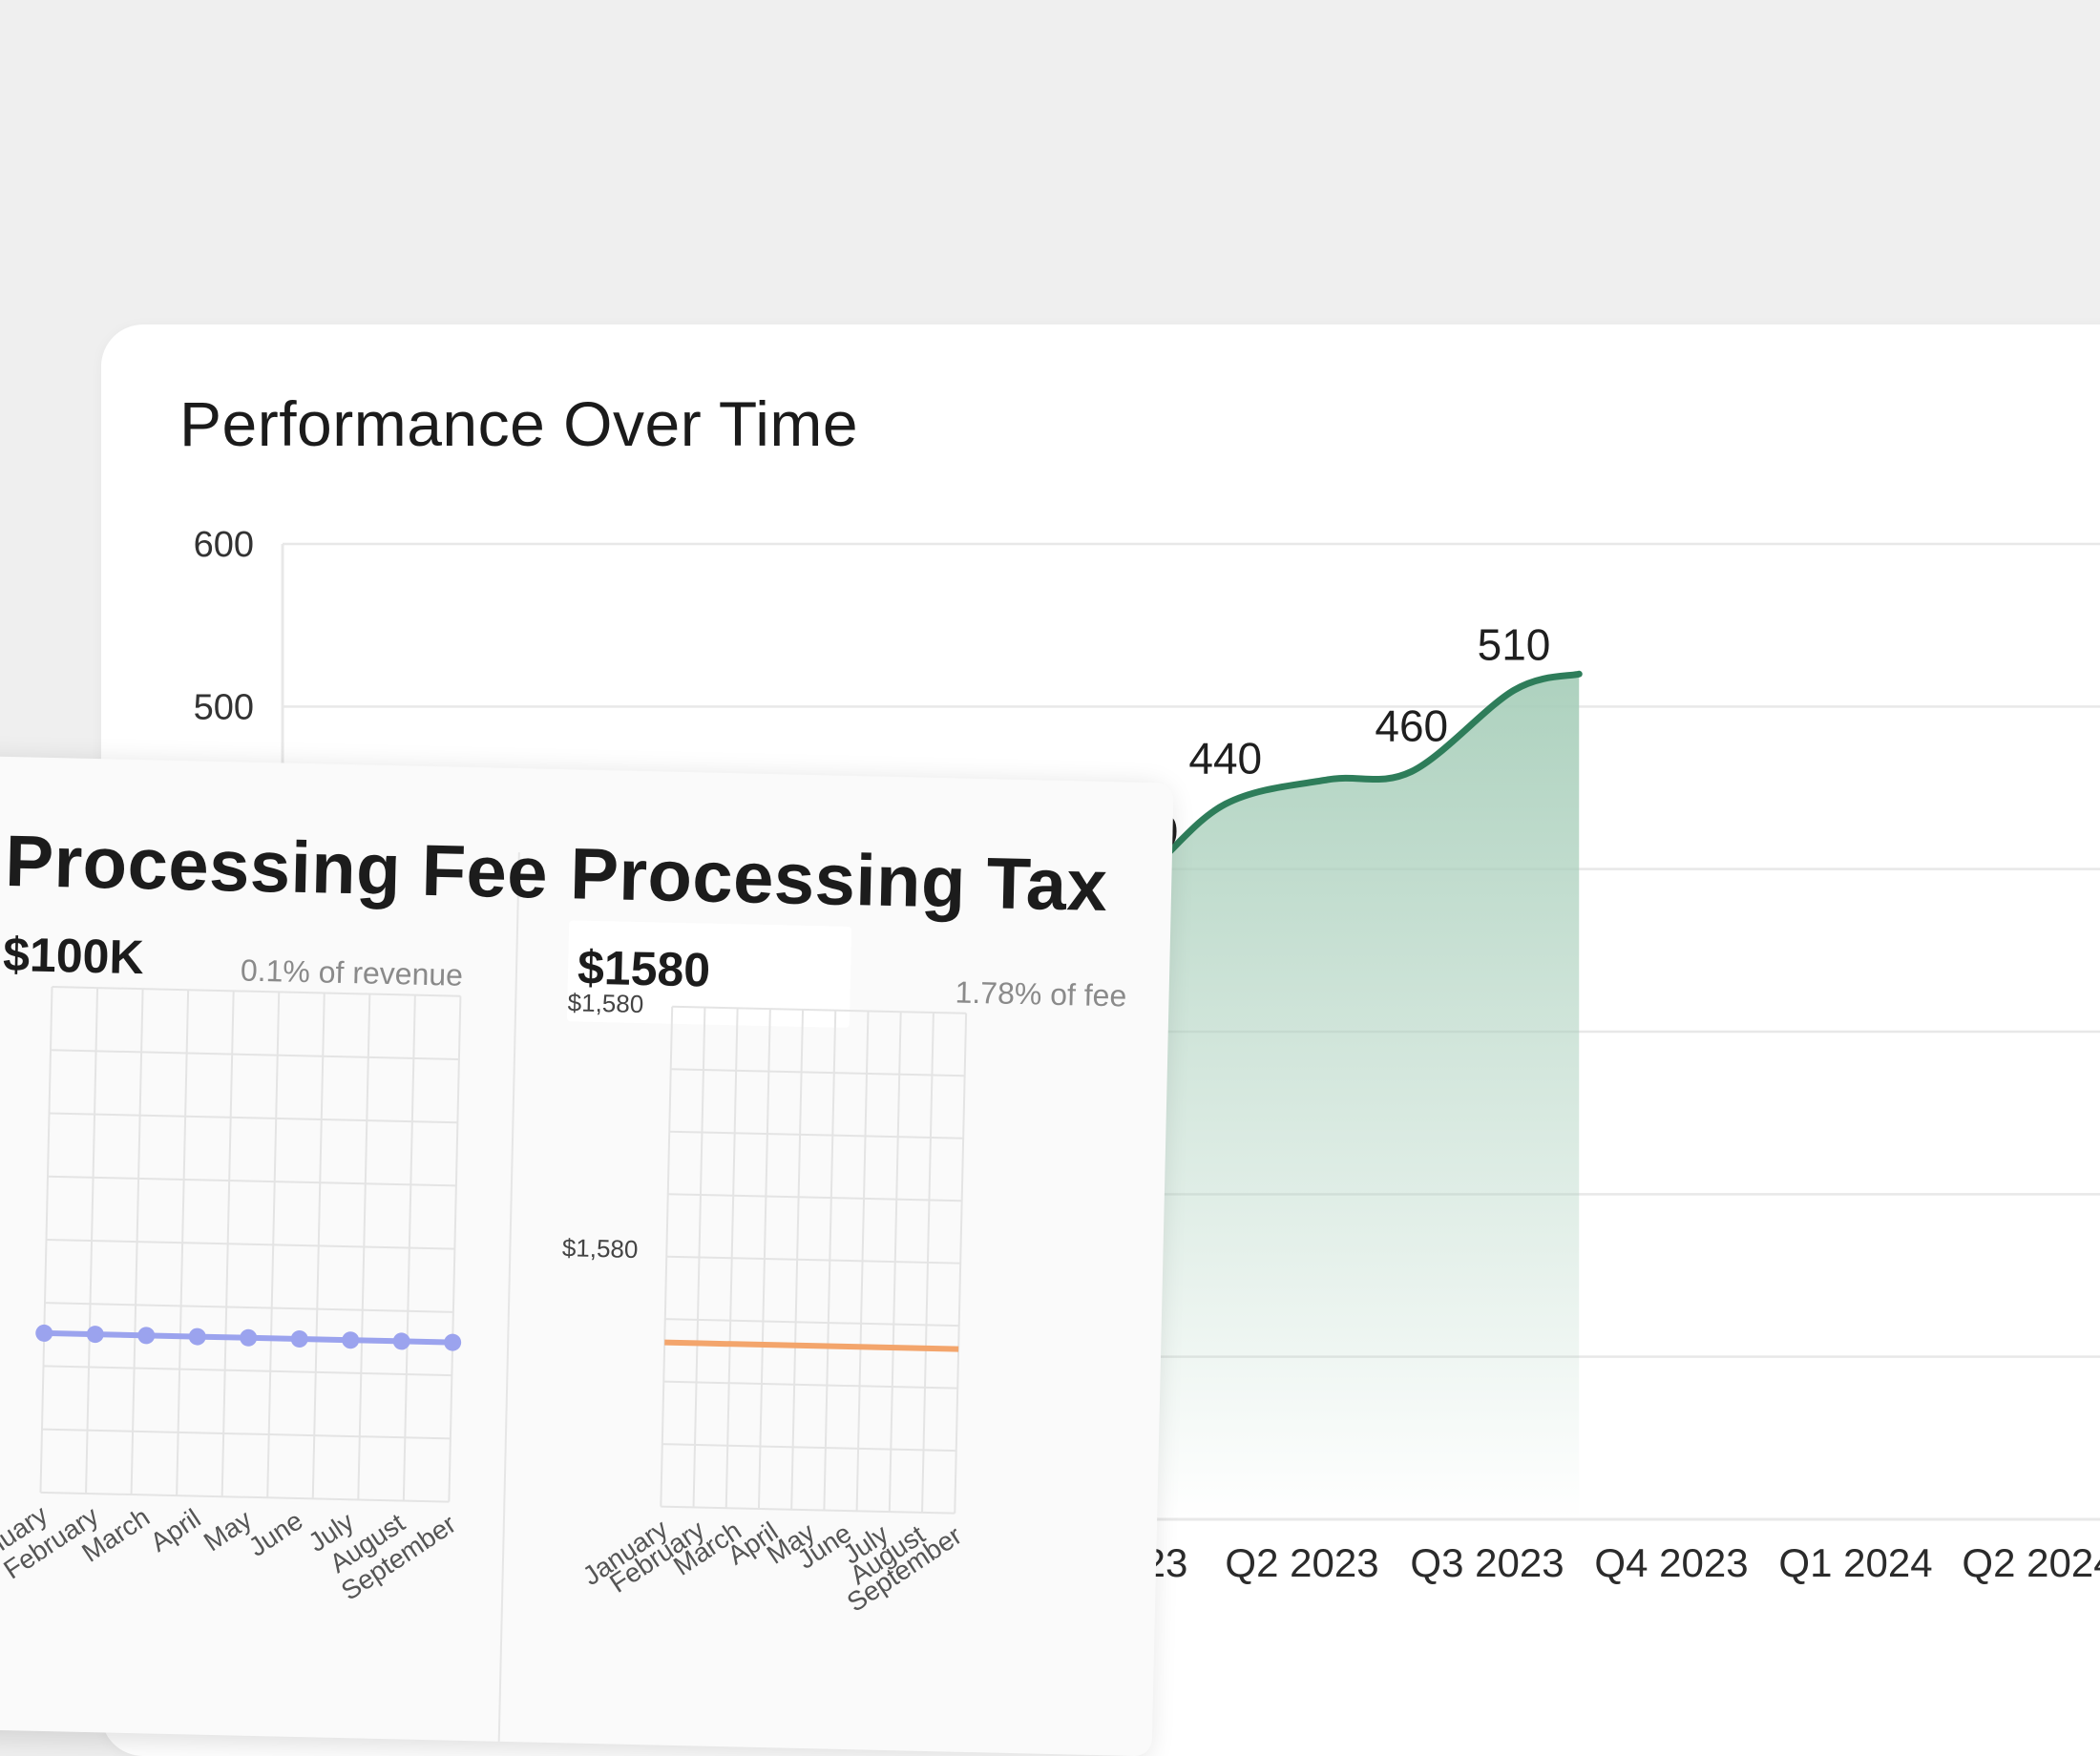 The image size is (2100, 1756). I want to click on mini-x-tick-label: June, so click(276, 1533).